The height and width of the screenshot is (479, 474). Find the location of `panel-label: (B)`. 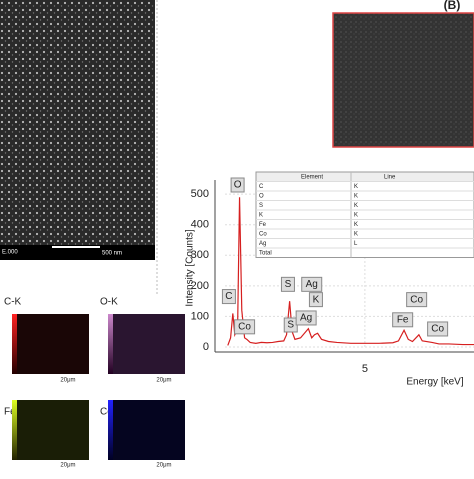

panel-label: (B) is located at coordinates (452, 6).